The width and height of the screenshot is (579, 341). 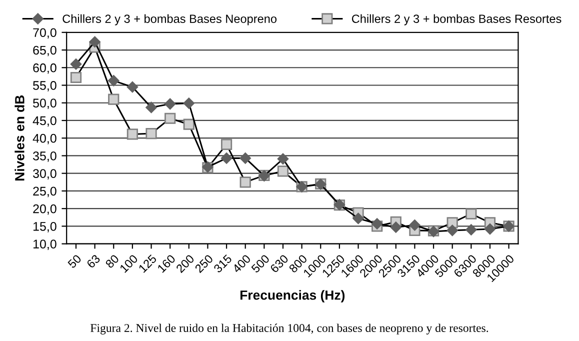 What do you see at coordinates (292, 296) in the screenshot?
I see `x-axis-title: Frecuencias (Hz)` at bounding box center [292, 296].